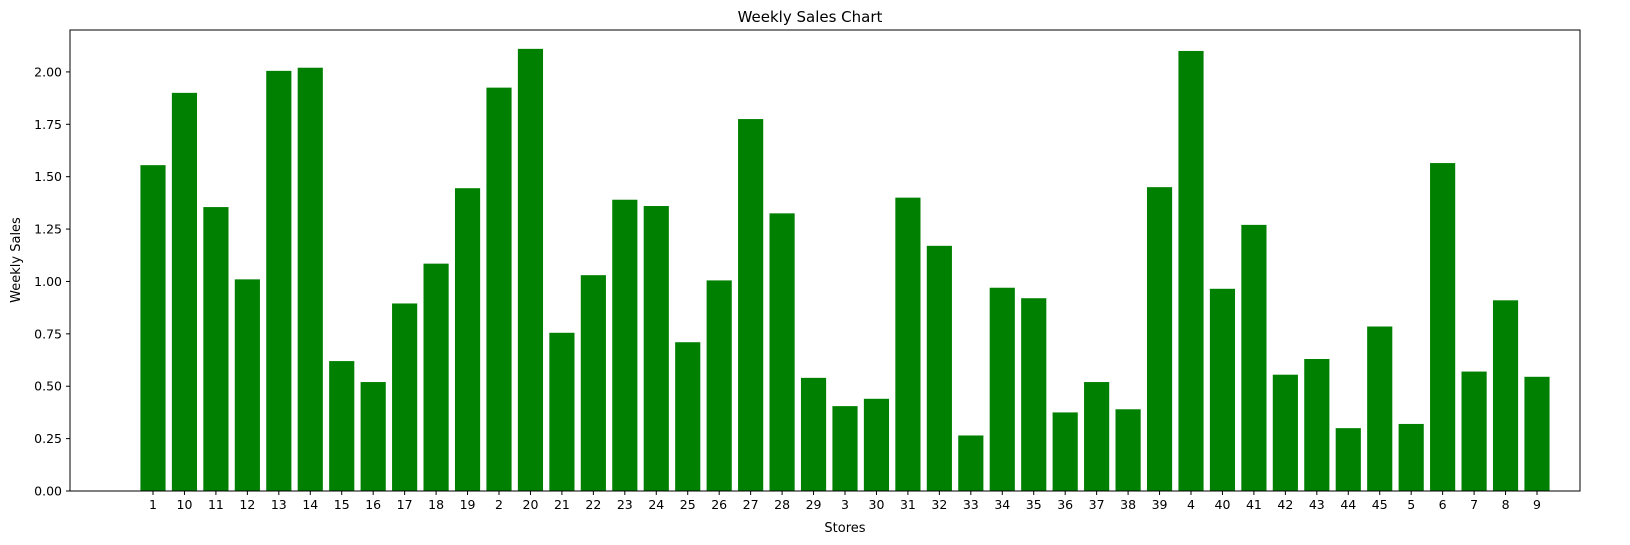 Image resolution: width=1630 pixels, height=545 pixels. What do you see at coordinates (48, 176) in the screenshot?
I see `y-tick-label: 1.50` at bounding box center [48, 176].